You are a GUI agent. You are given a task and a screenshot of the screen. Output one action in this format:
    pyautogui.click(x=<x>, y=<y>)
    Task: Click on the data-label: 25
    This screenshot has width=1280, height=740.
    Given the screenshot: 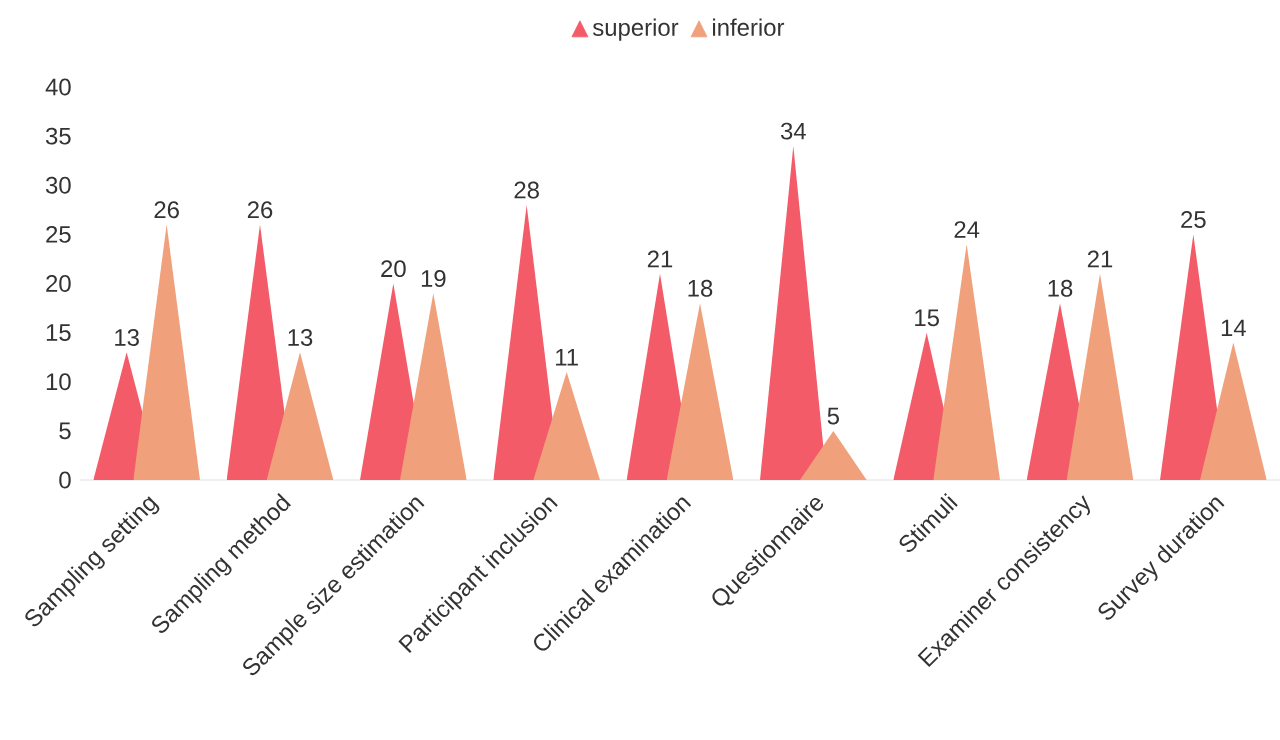 What is the action you would take?
    pyautogui.click(x=1193, y=219)
    